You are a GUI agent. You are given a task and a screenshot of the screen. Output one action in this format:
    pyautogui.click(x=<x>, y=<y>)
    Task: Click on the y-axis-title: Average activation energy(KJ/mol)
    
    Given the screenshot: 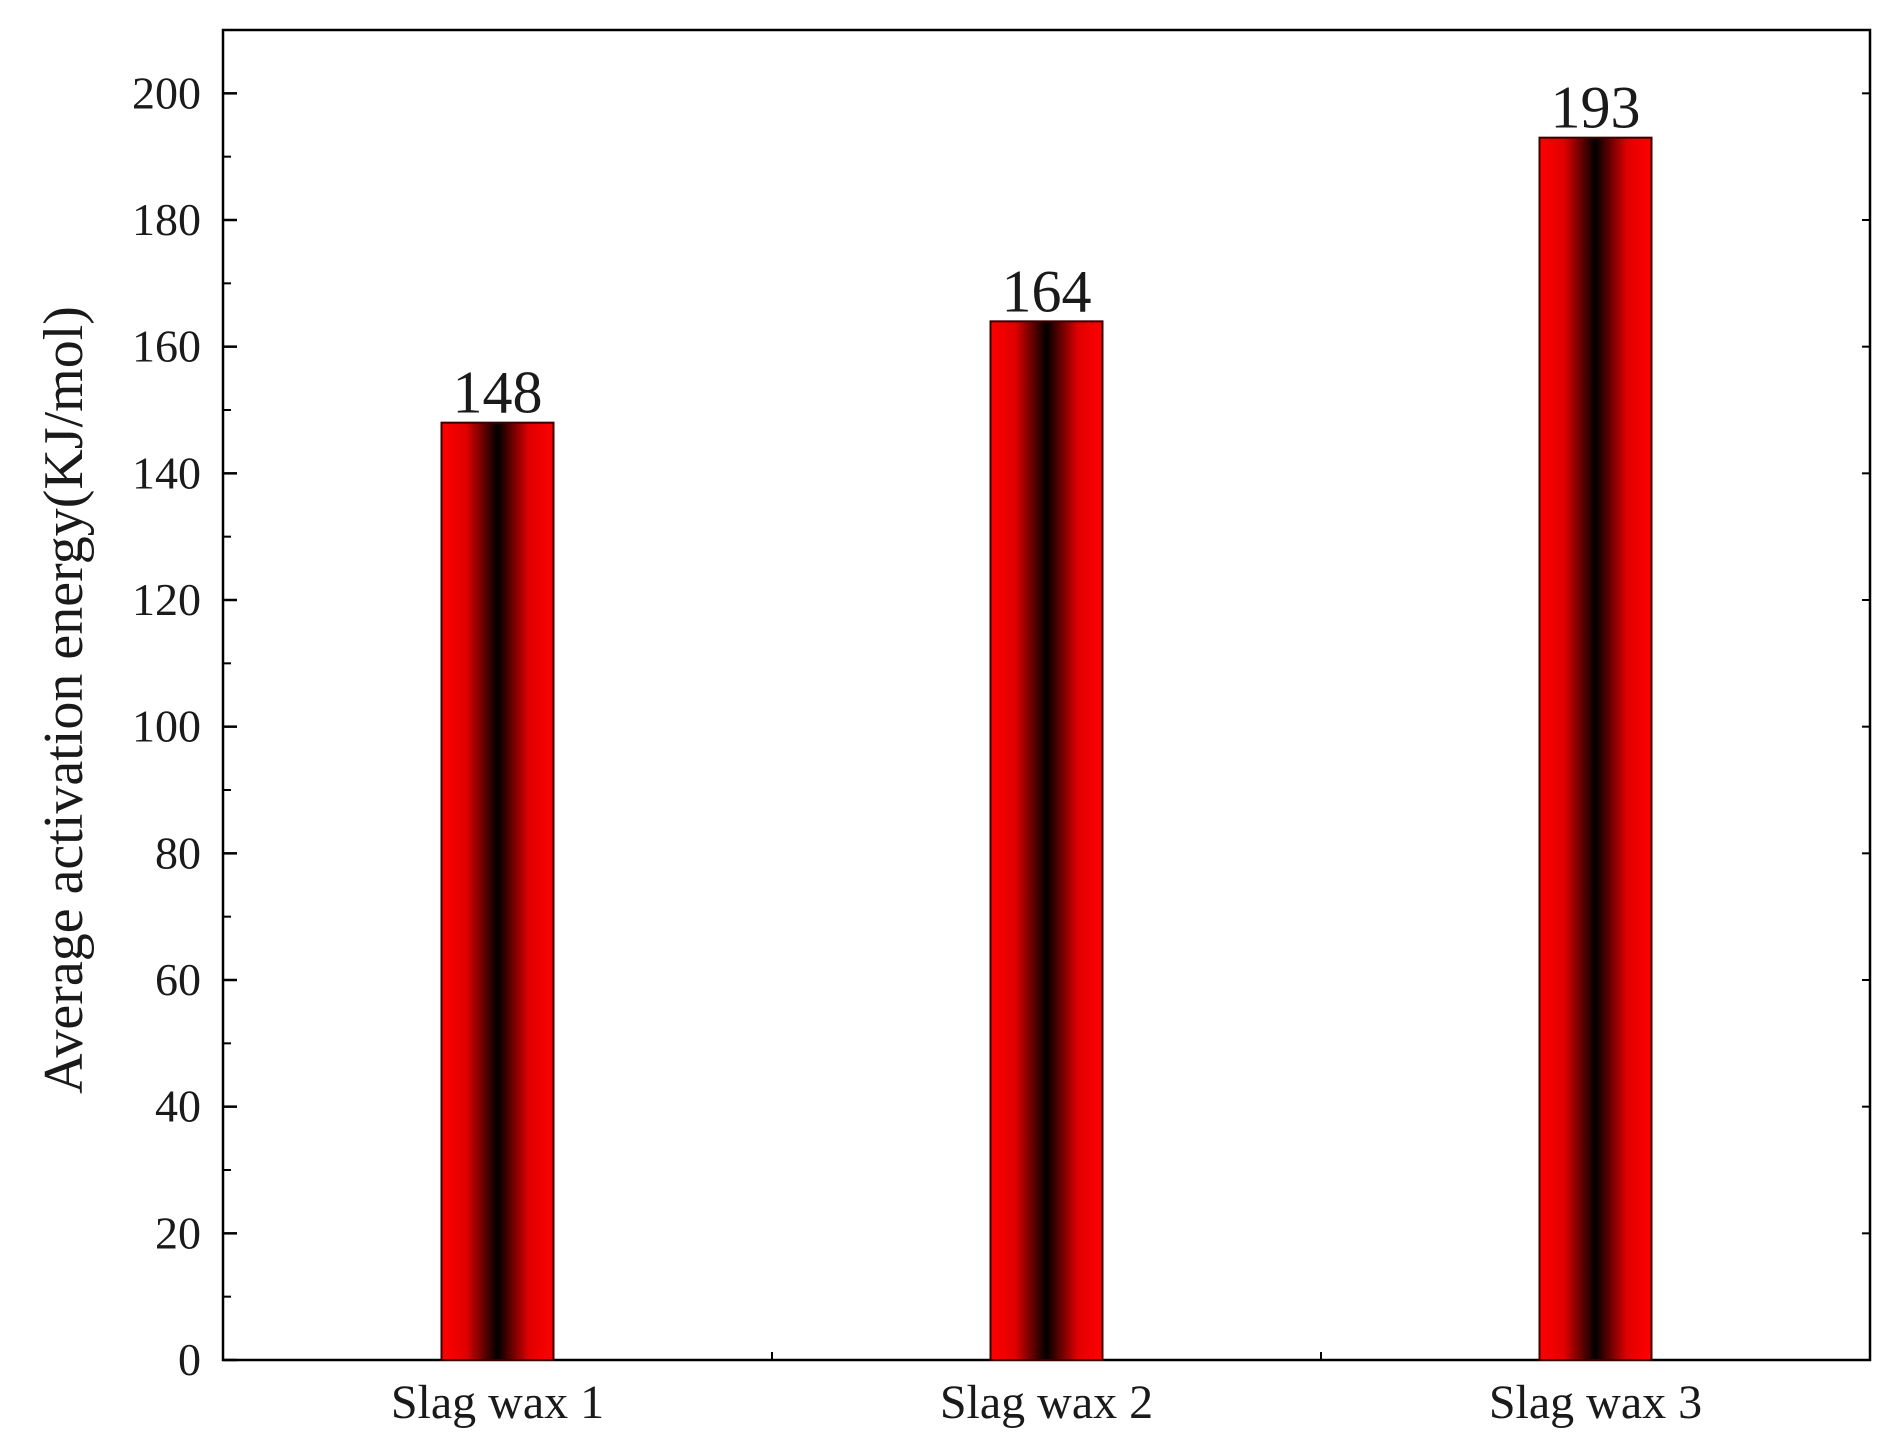 What is the action you would take?
    pyautogui.click(x=64, y=700)
    